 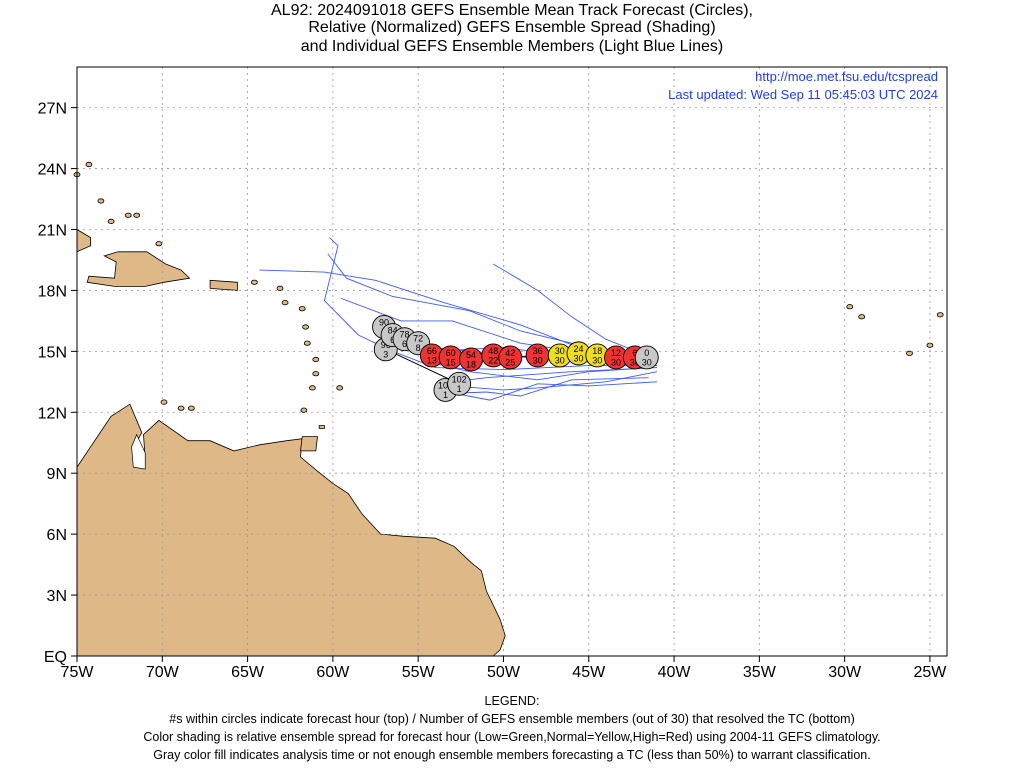 I want to click on member-count-label: 8, so click(x=418, y=348).